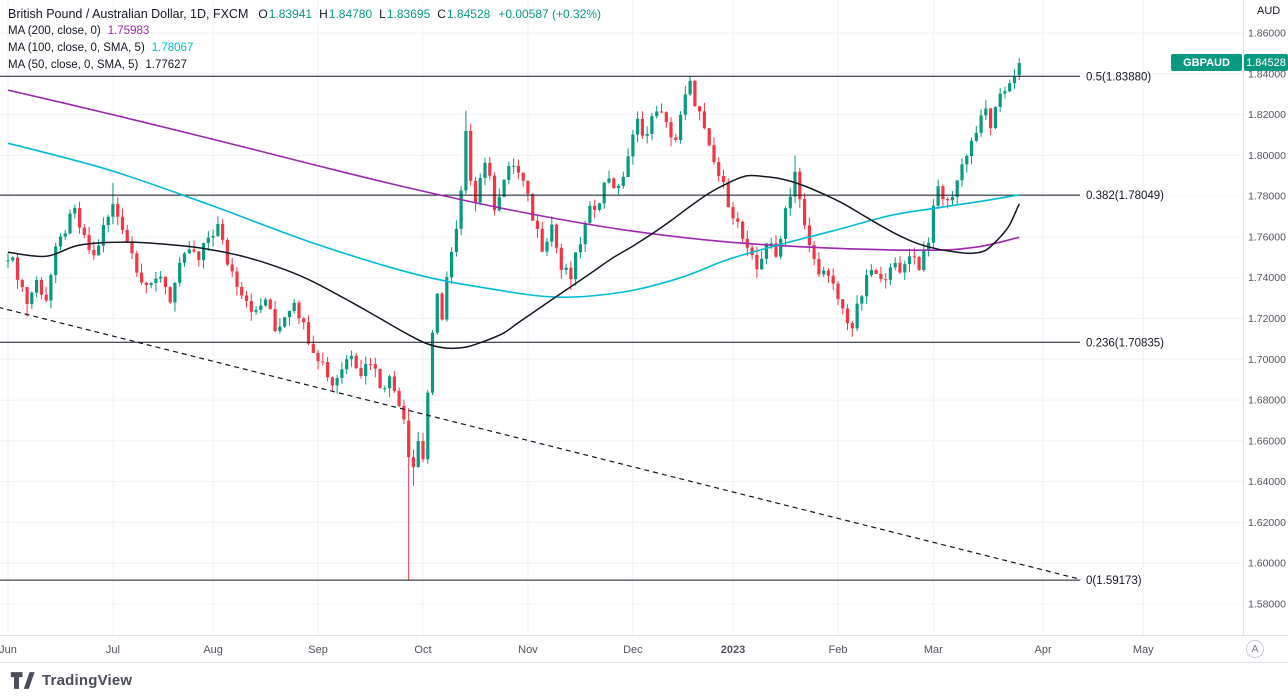 This screenshot has width=1288, height=698. Describe the element at coordinates (422, 650) in the screenshot. I see `month-tick-label: Oct` at that location.